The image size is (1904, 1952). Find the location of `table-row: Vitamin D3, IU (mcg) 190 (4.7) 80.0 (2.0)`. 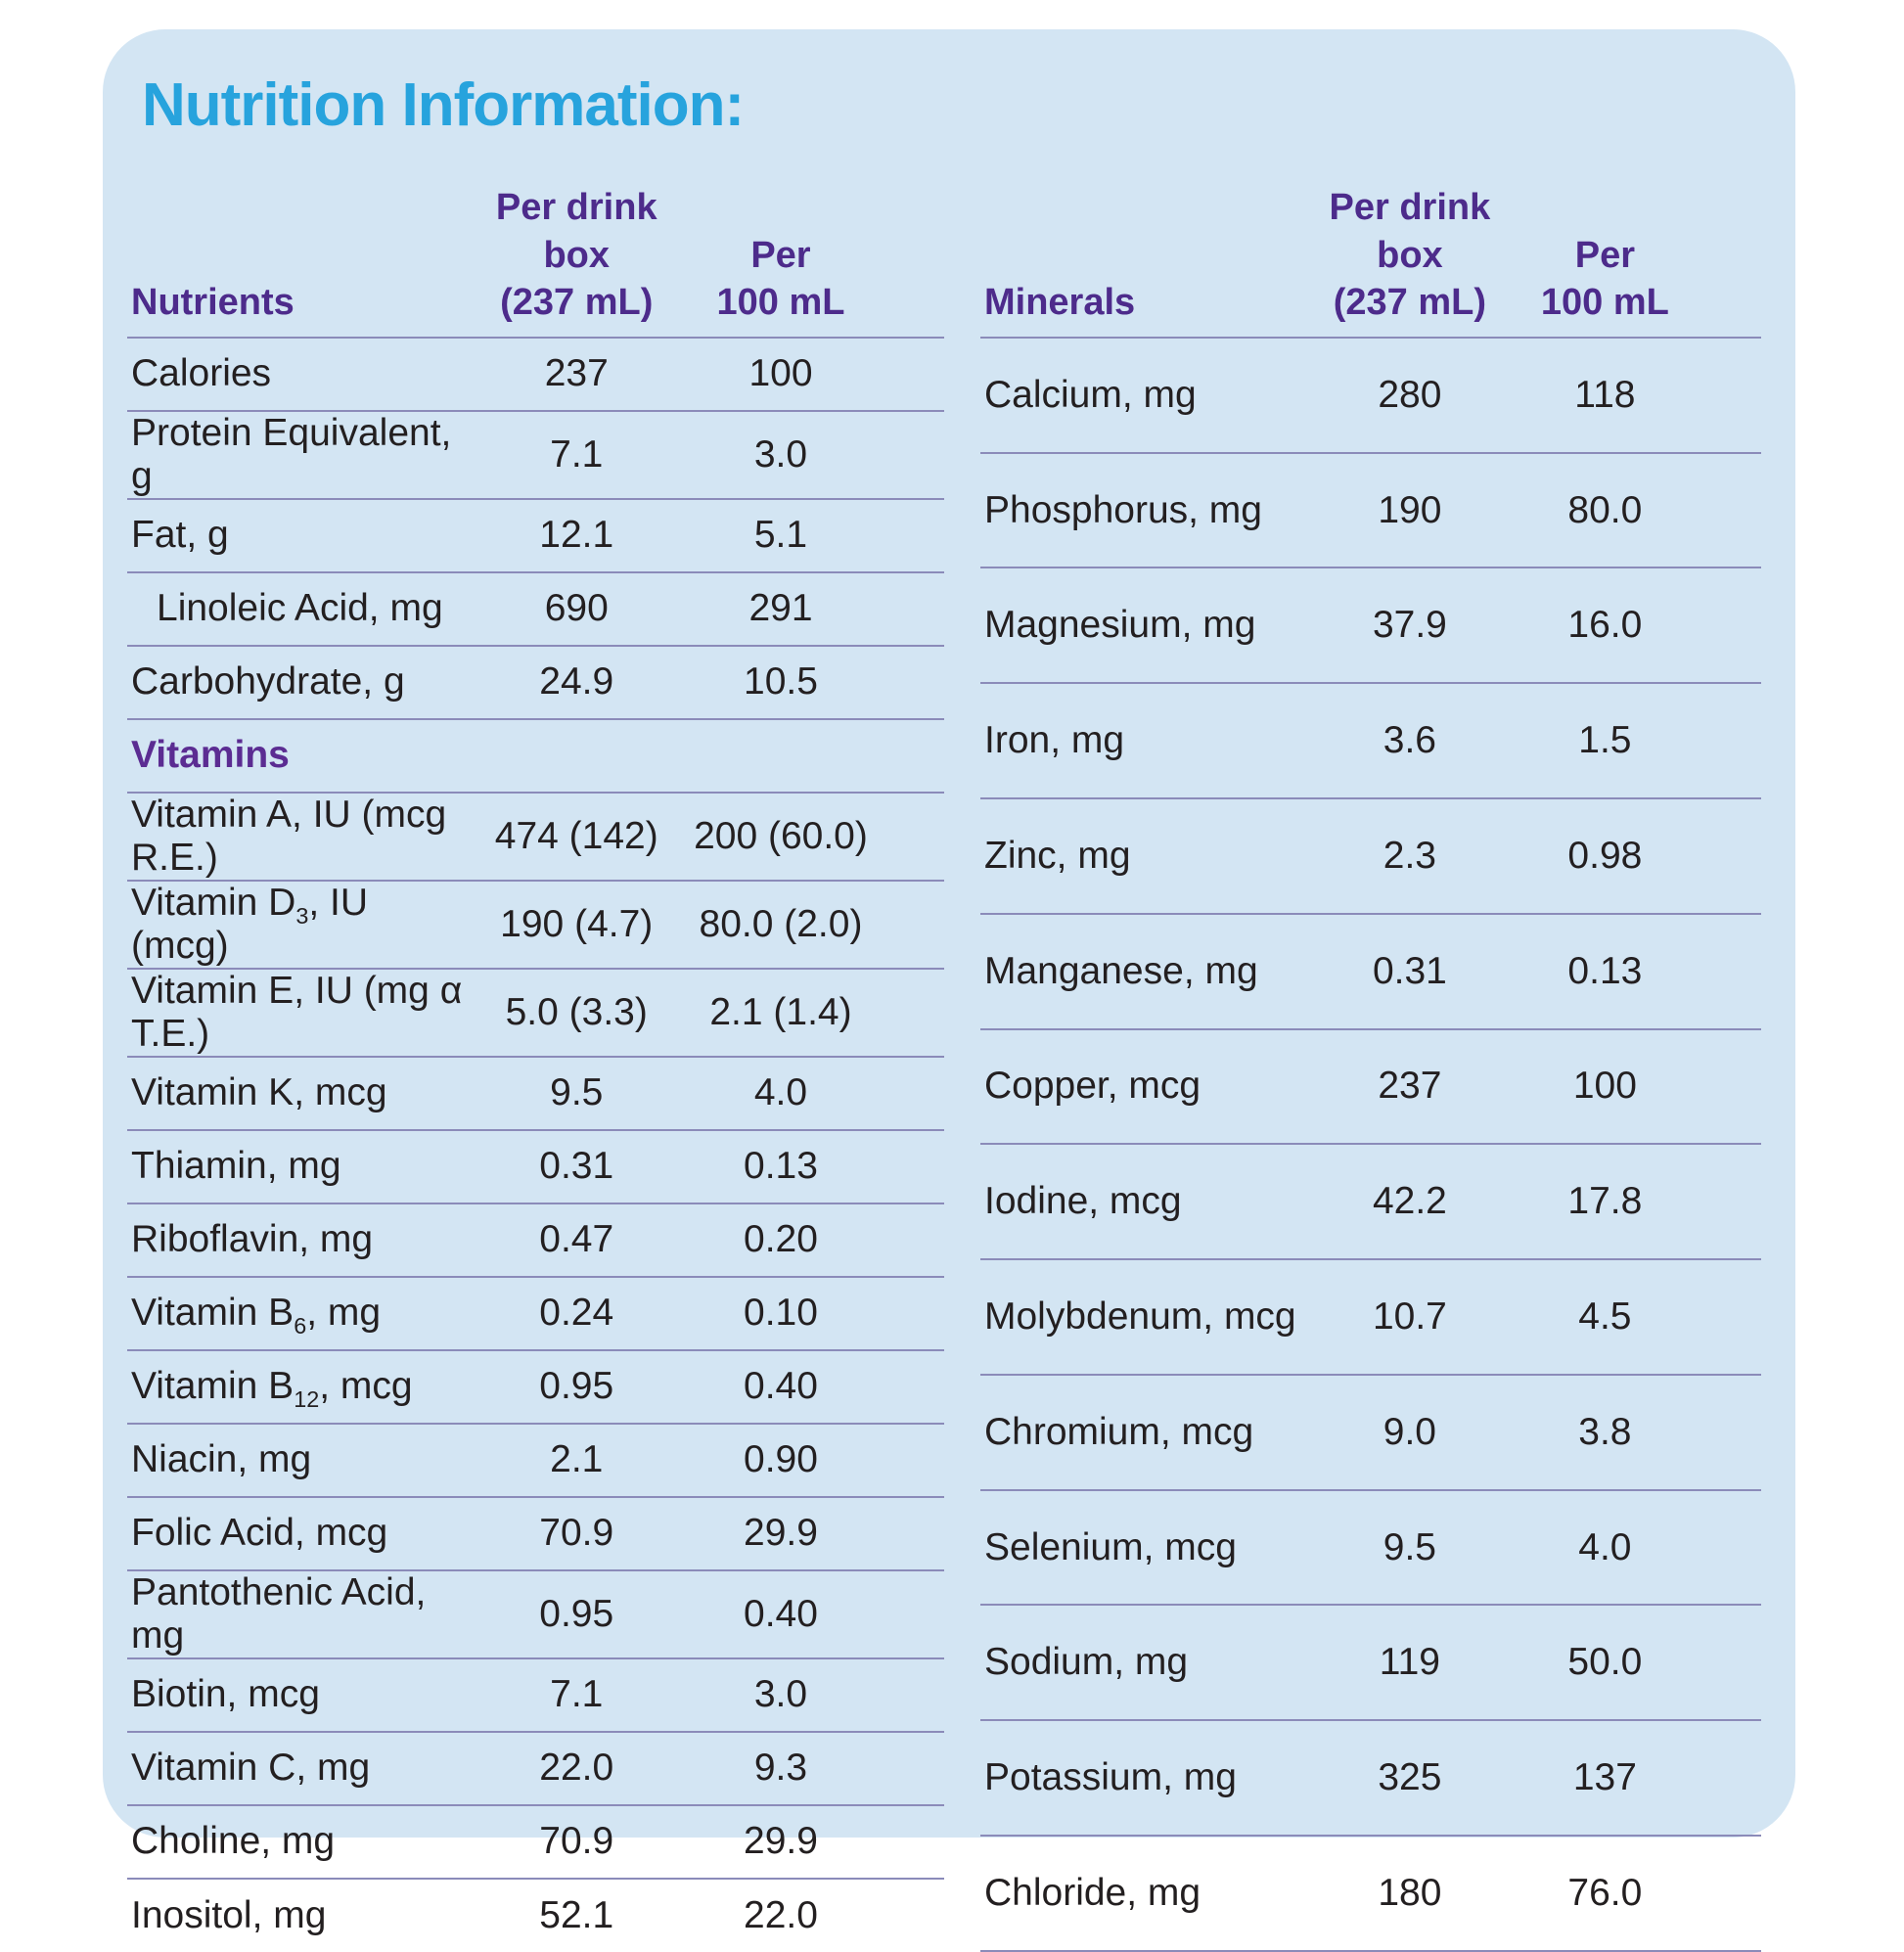

table-row: Vitamin D3, IU (mcg) 190 (4.7) 80.0 (2.0) is located at coordinates (535, 924).